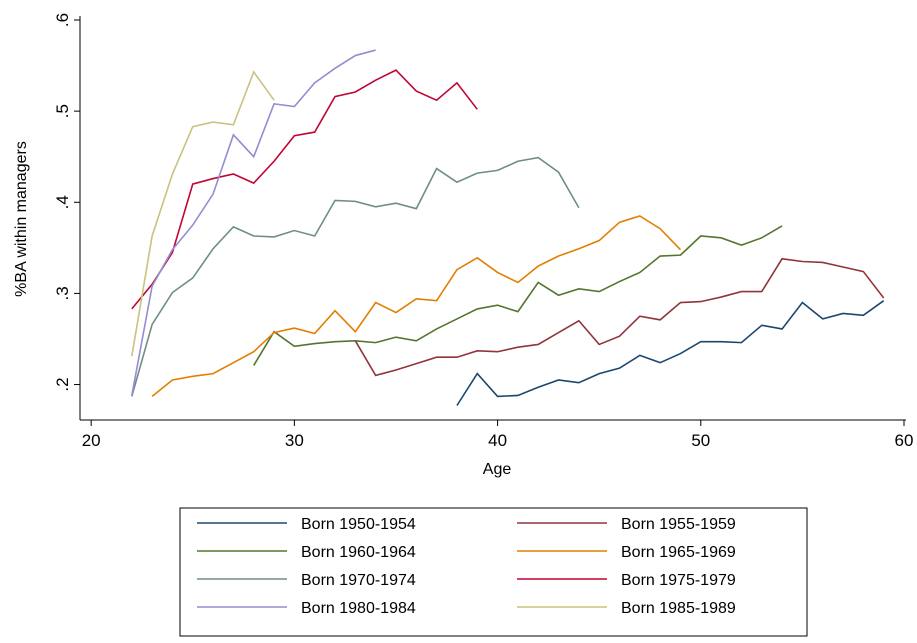 This screenshot has height=643, width=917. I want to click on legend-label: Born 1975-1979, so click(678, 580).